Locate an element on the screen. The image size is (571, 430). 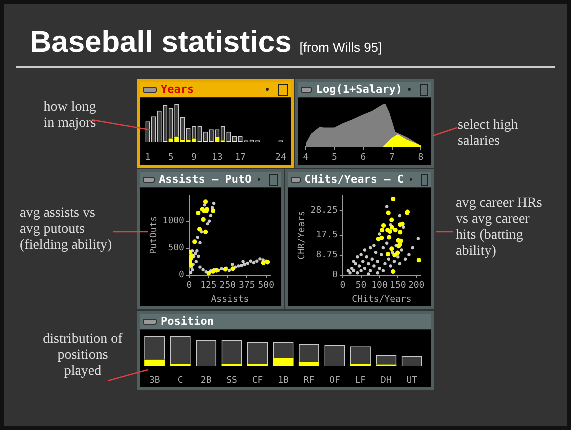
x-tick-label: C is located at coordinates (181, 381).